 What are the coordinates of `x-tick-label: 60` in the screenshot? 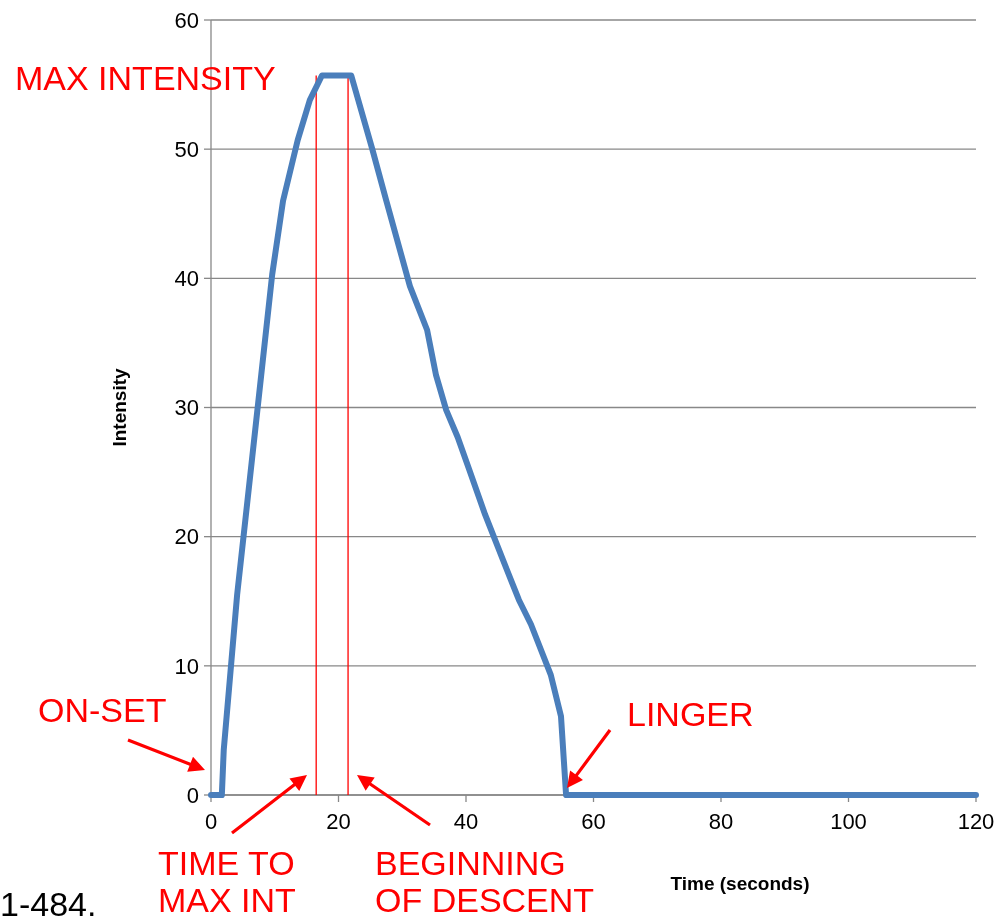 It's located at (593, 821).